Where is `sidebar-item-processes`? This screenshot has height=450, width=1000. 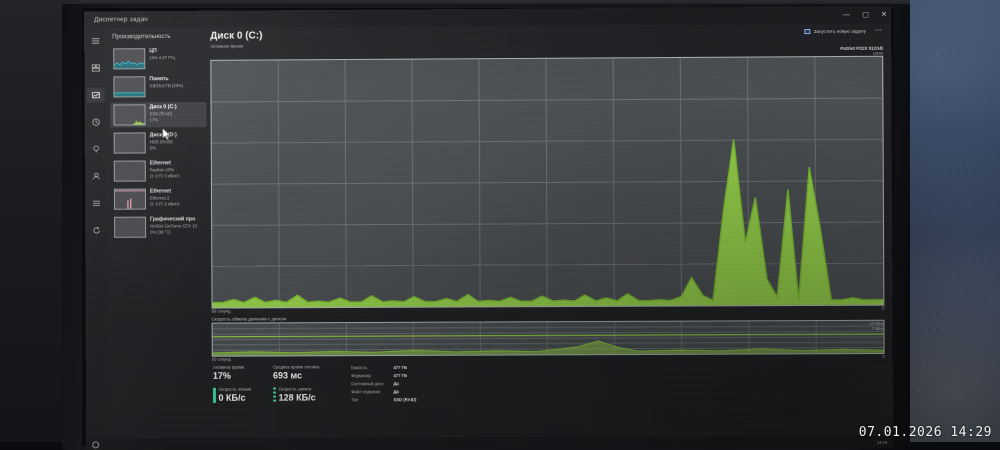 sidebar-item-processes is located at coordinates (95, 67).